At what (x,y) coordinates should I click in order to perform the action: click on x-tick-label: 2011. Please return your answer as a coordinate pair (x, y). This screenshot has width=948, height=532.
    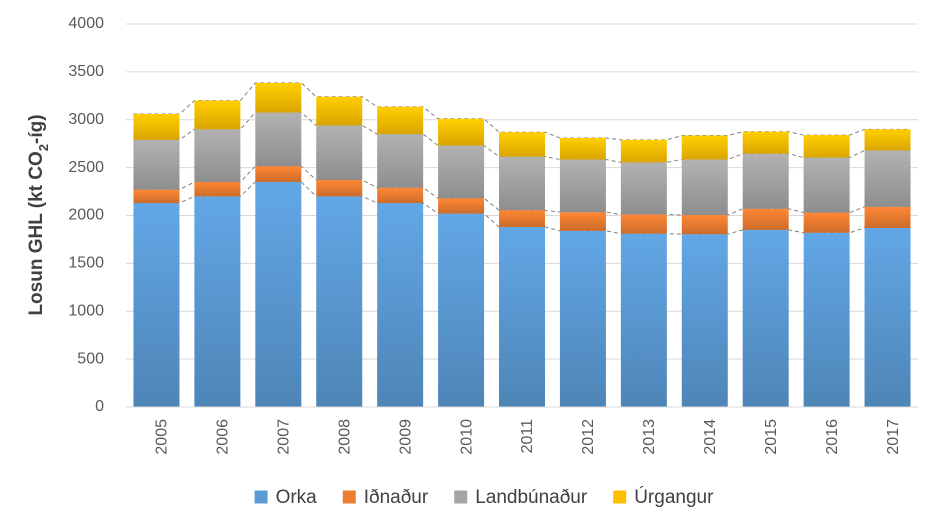
    Looking at the image, I should click on (527, 436).